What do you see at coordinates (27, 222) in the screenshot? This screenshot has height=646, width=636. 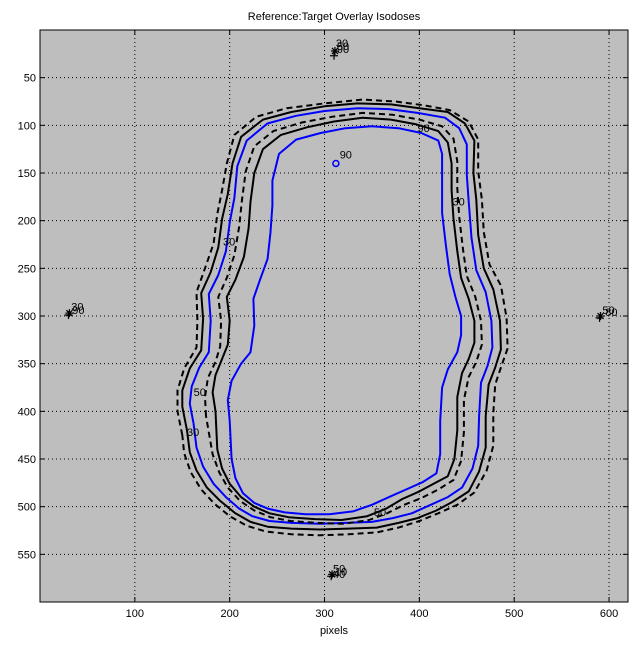 I see `y-tick-label: 200` at bounding box center [27, 222].